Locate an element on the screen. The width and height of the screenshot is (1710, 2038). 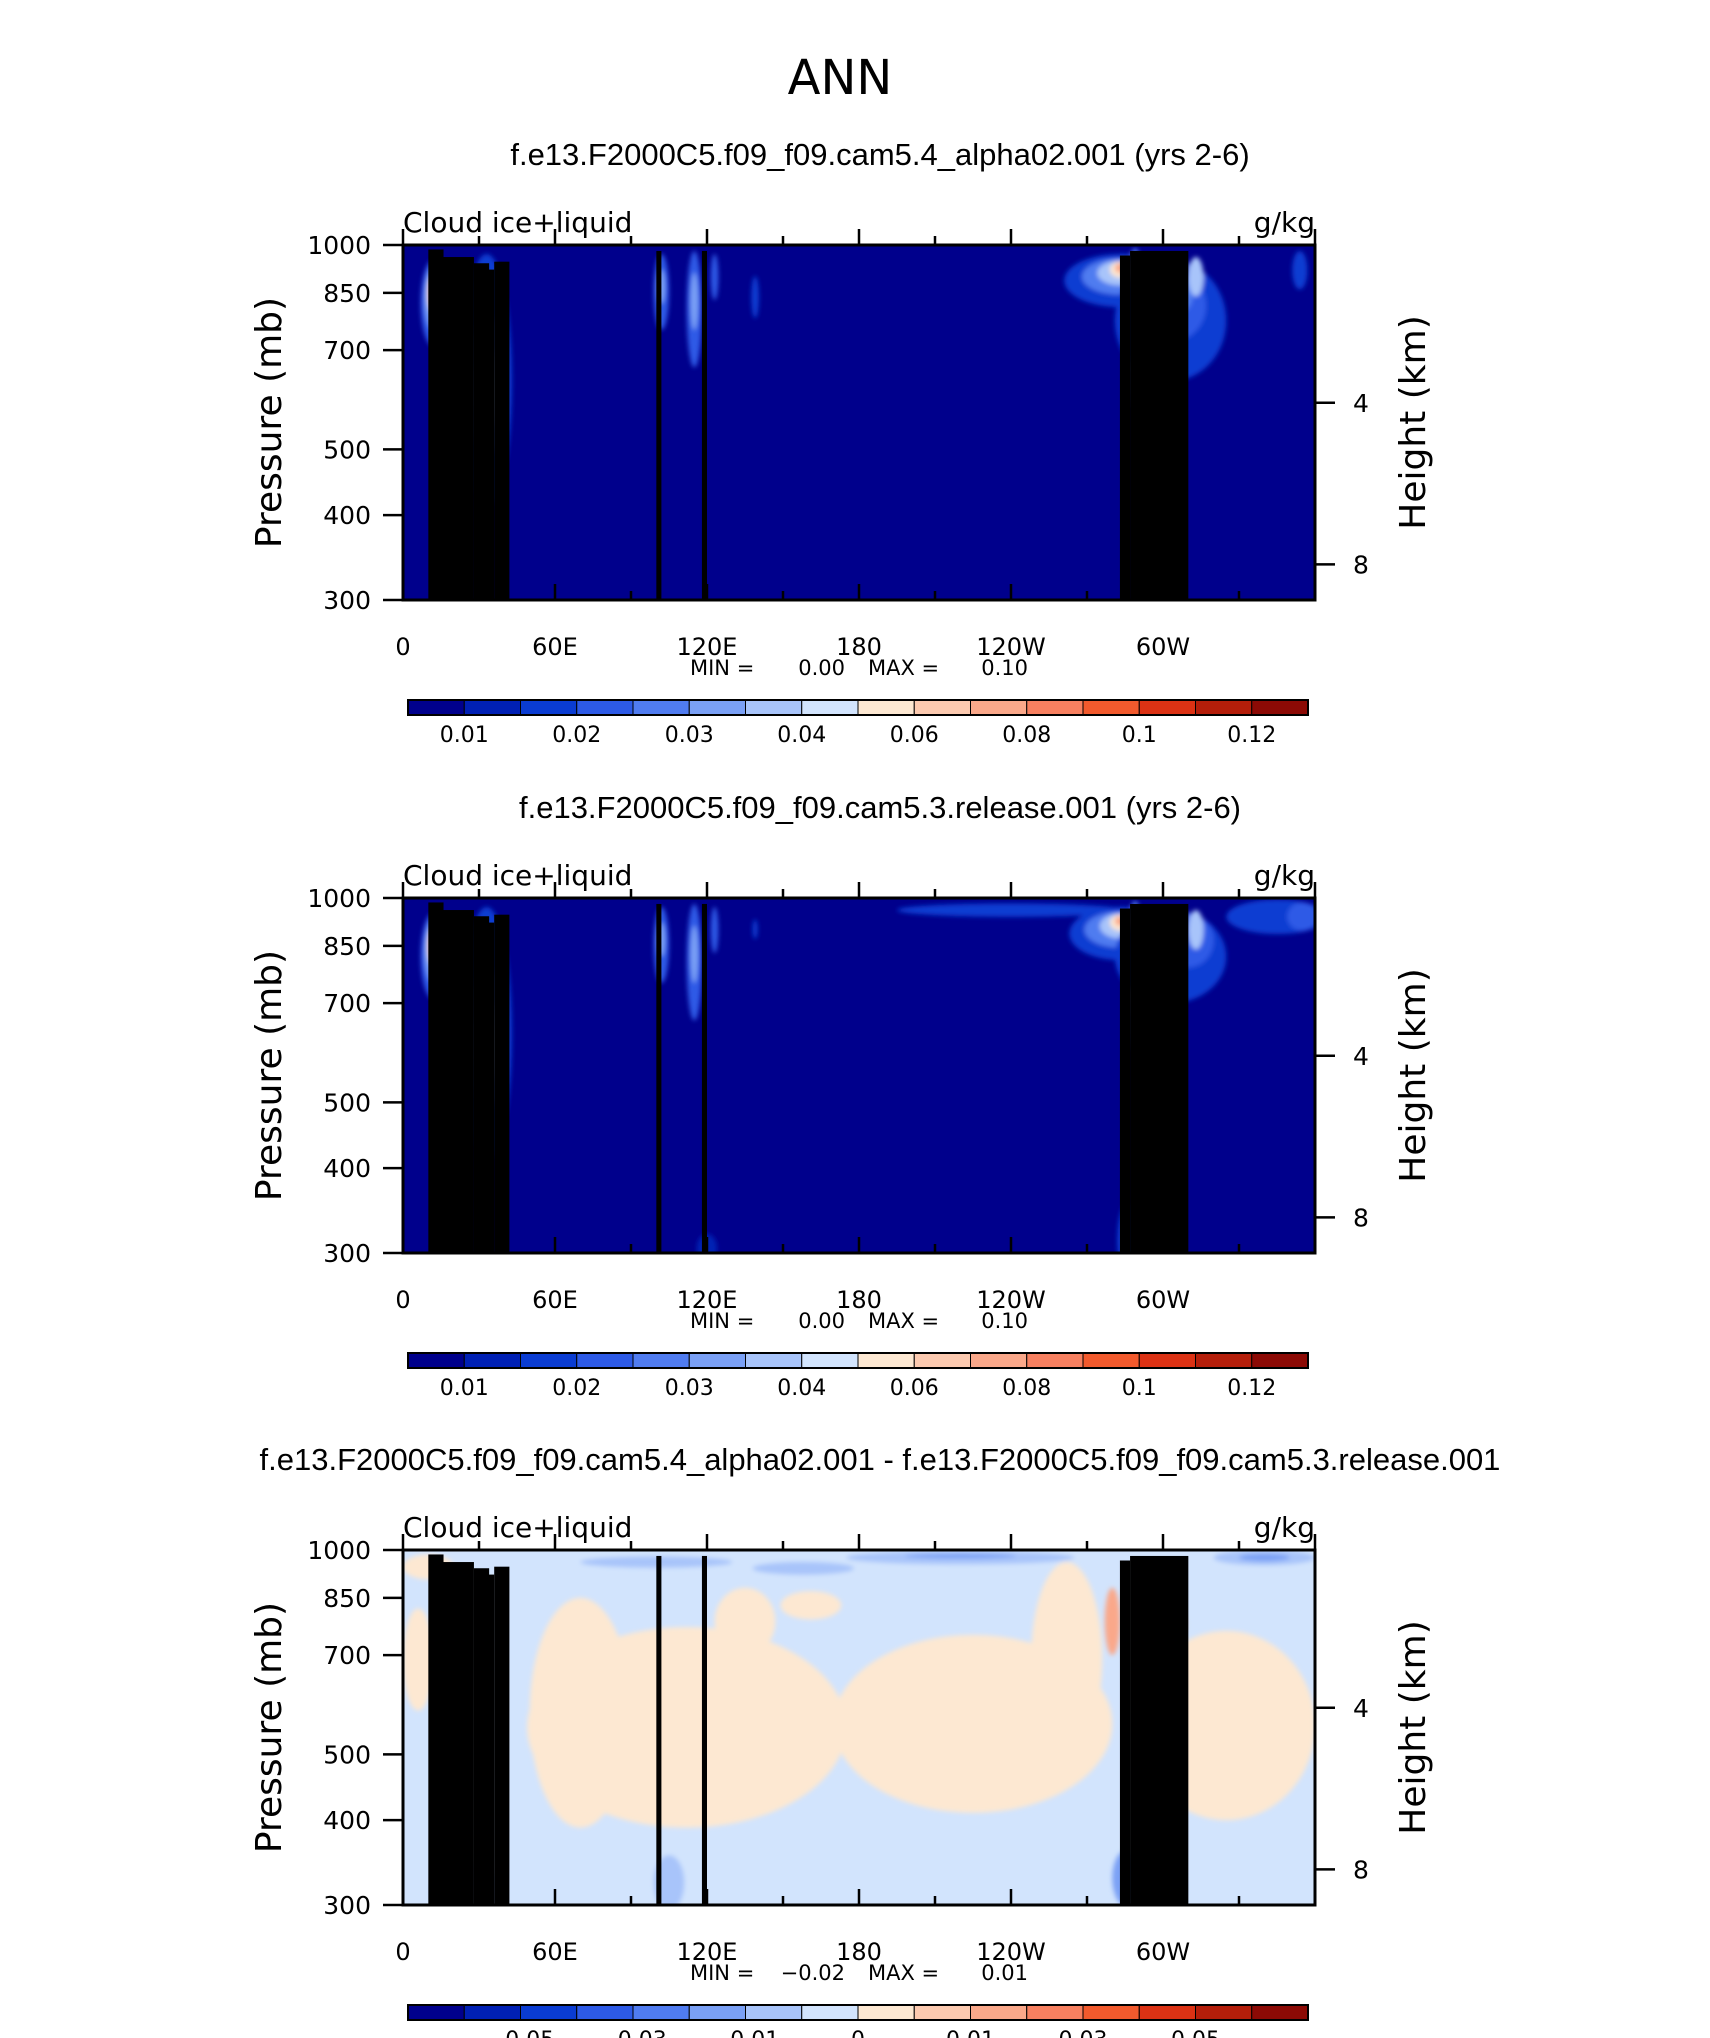
colorbar-label: 0.02 is located at coordinates (576, 1388).